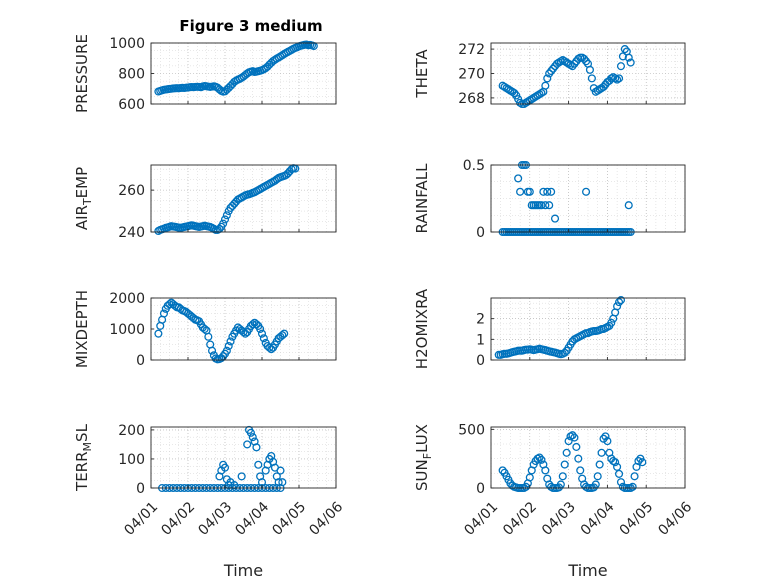 The image size is (778, 583). What do you see at coordinates (289, 519) in the screenshot?
I see `x-tick-label: 04/05` at bounding box center [289, 519].